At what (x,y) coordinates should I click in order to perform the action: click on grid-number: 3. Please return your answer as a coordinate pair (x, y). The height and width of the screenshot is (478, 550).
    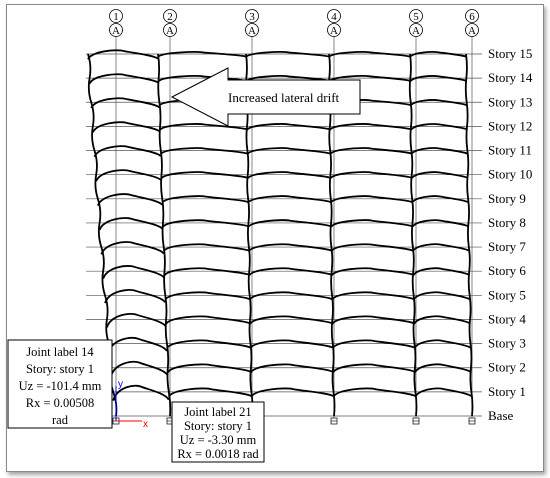
    Looking at the image, I should click on (252, 17).